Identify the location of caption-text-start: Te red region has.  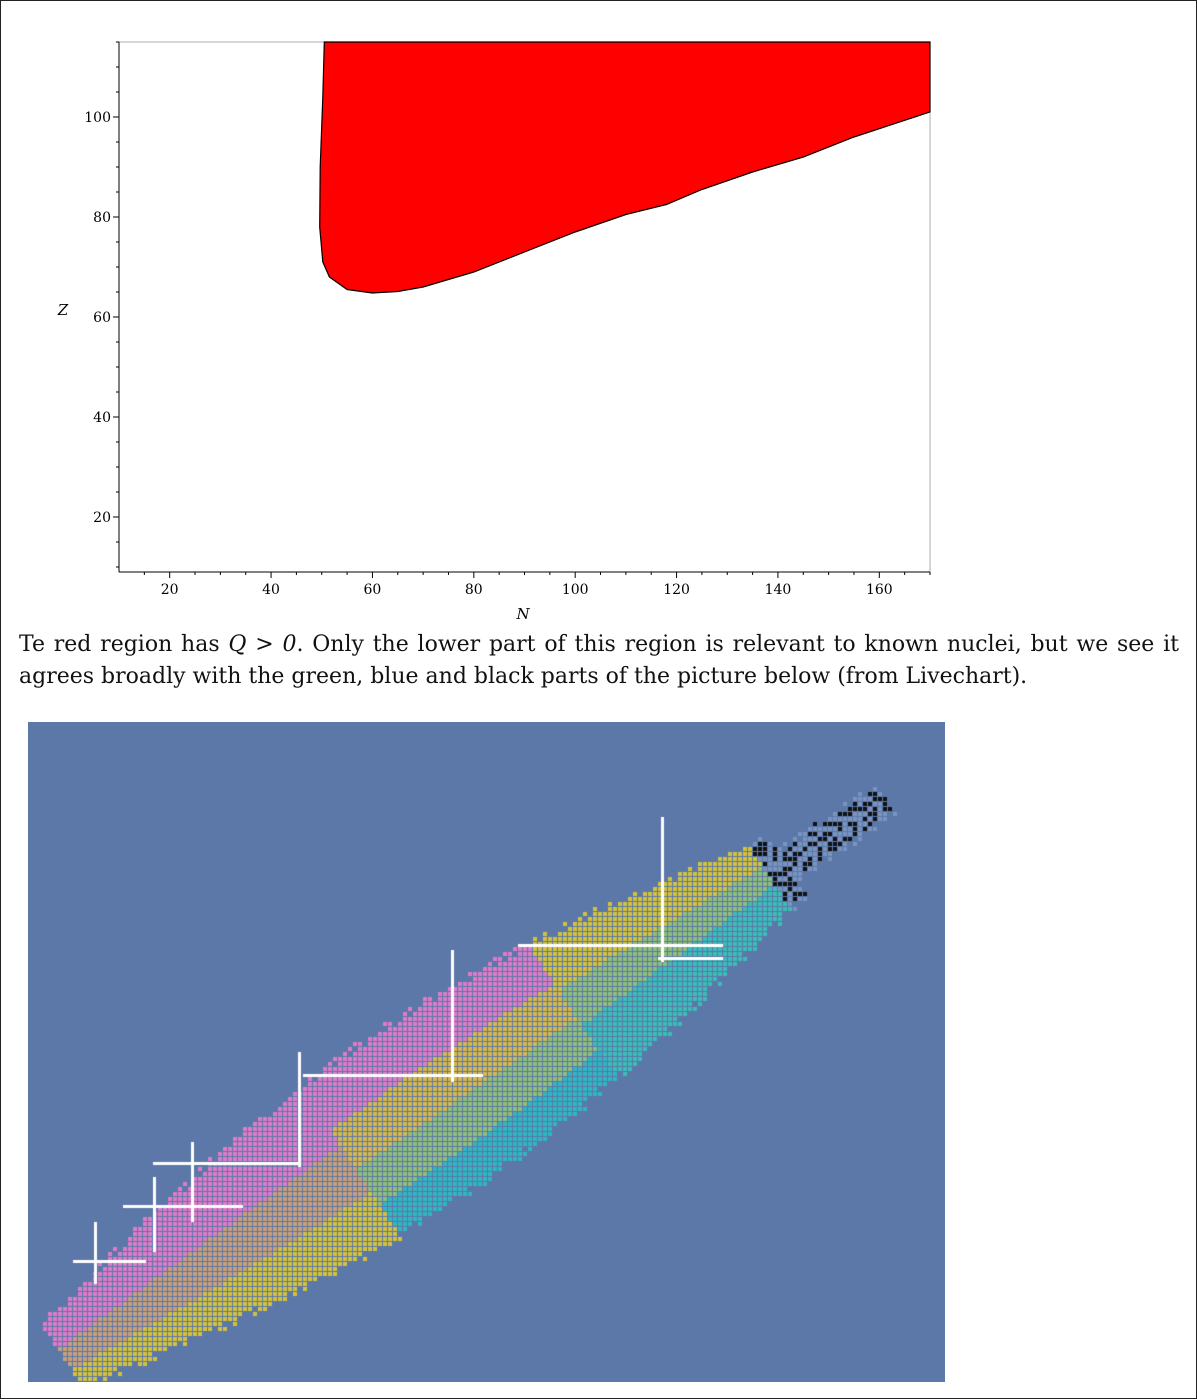
(124, 644).